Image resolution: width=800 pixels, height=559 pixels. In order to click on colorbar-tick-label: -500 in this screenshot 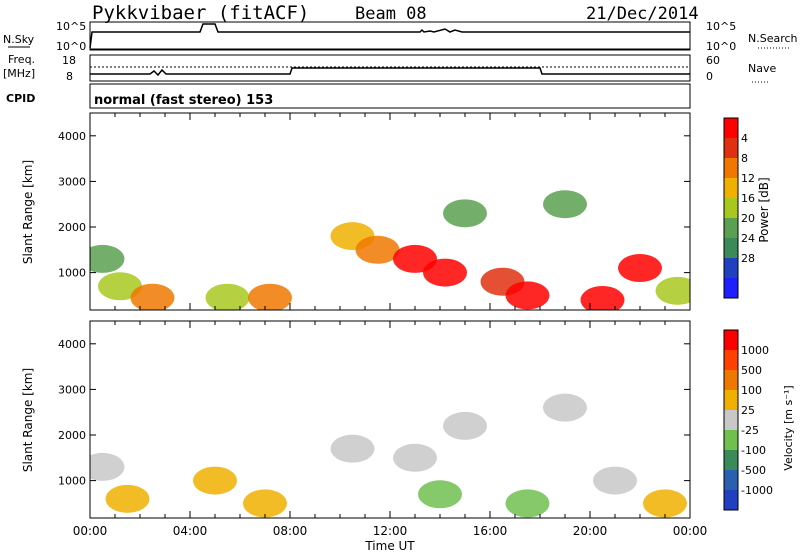, I will do `click(753, 470)`.